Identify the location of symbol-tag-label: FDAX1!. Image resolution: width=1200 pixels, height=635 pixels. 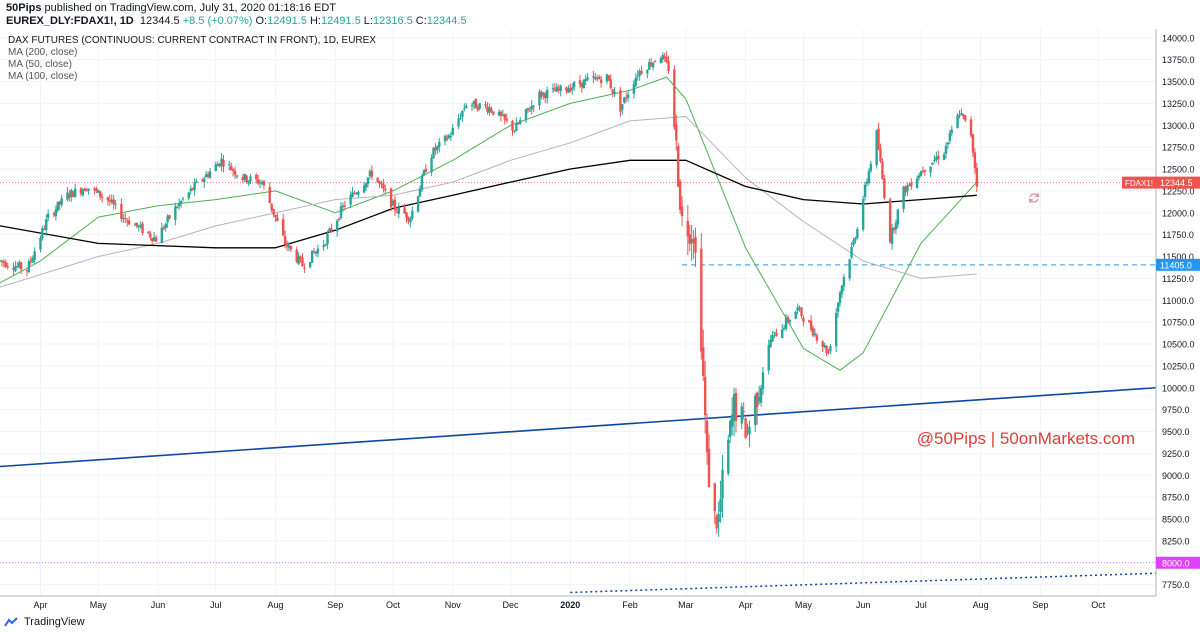
(1139, 183).